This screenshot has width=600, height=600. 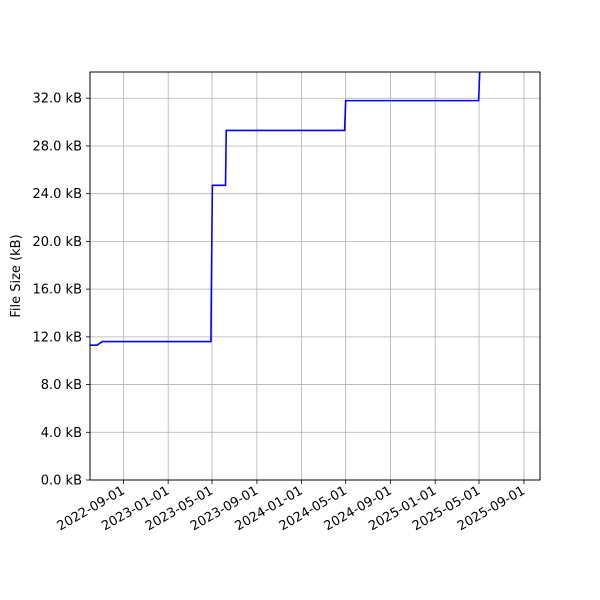 I want to click on y-tick-label: 16.0 kB, so click(x=57, y=290).